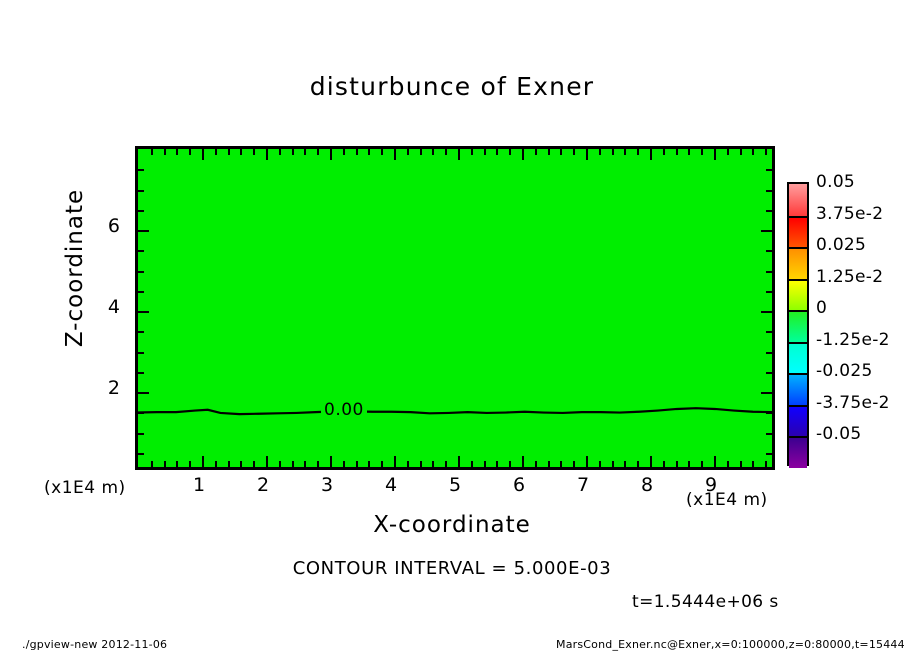 The width and height of the screenshot is (904, 654). I want to click on x-axis-unit-label: (x1E4 m), so click(727, 500).